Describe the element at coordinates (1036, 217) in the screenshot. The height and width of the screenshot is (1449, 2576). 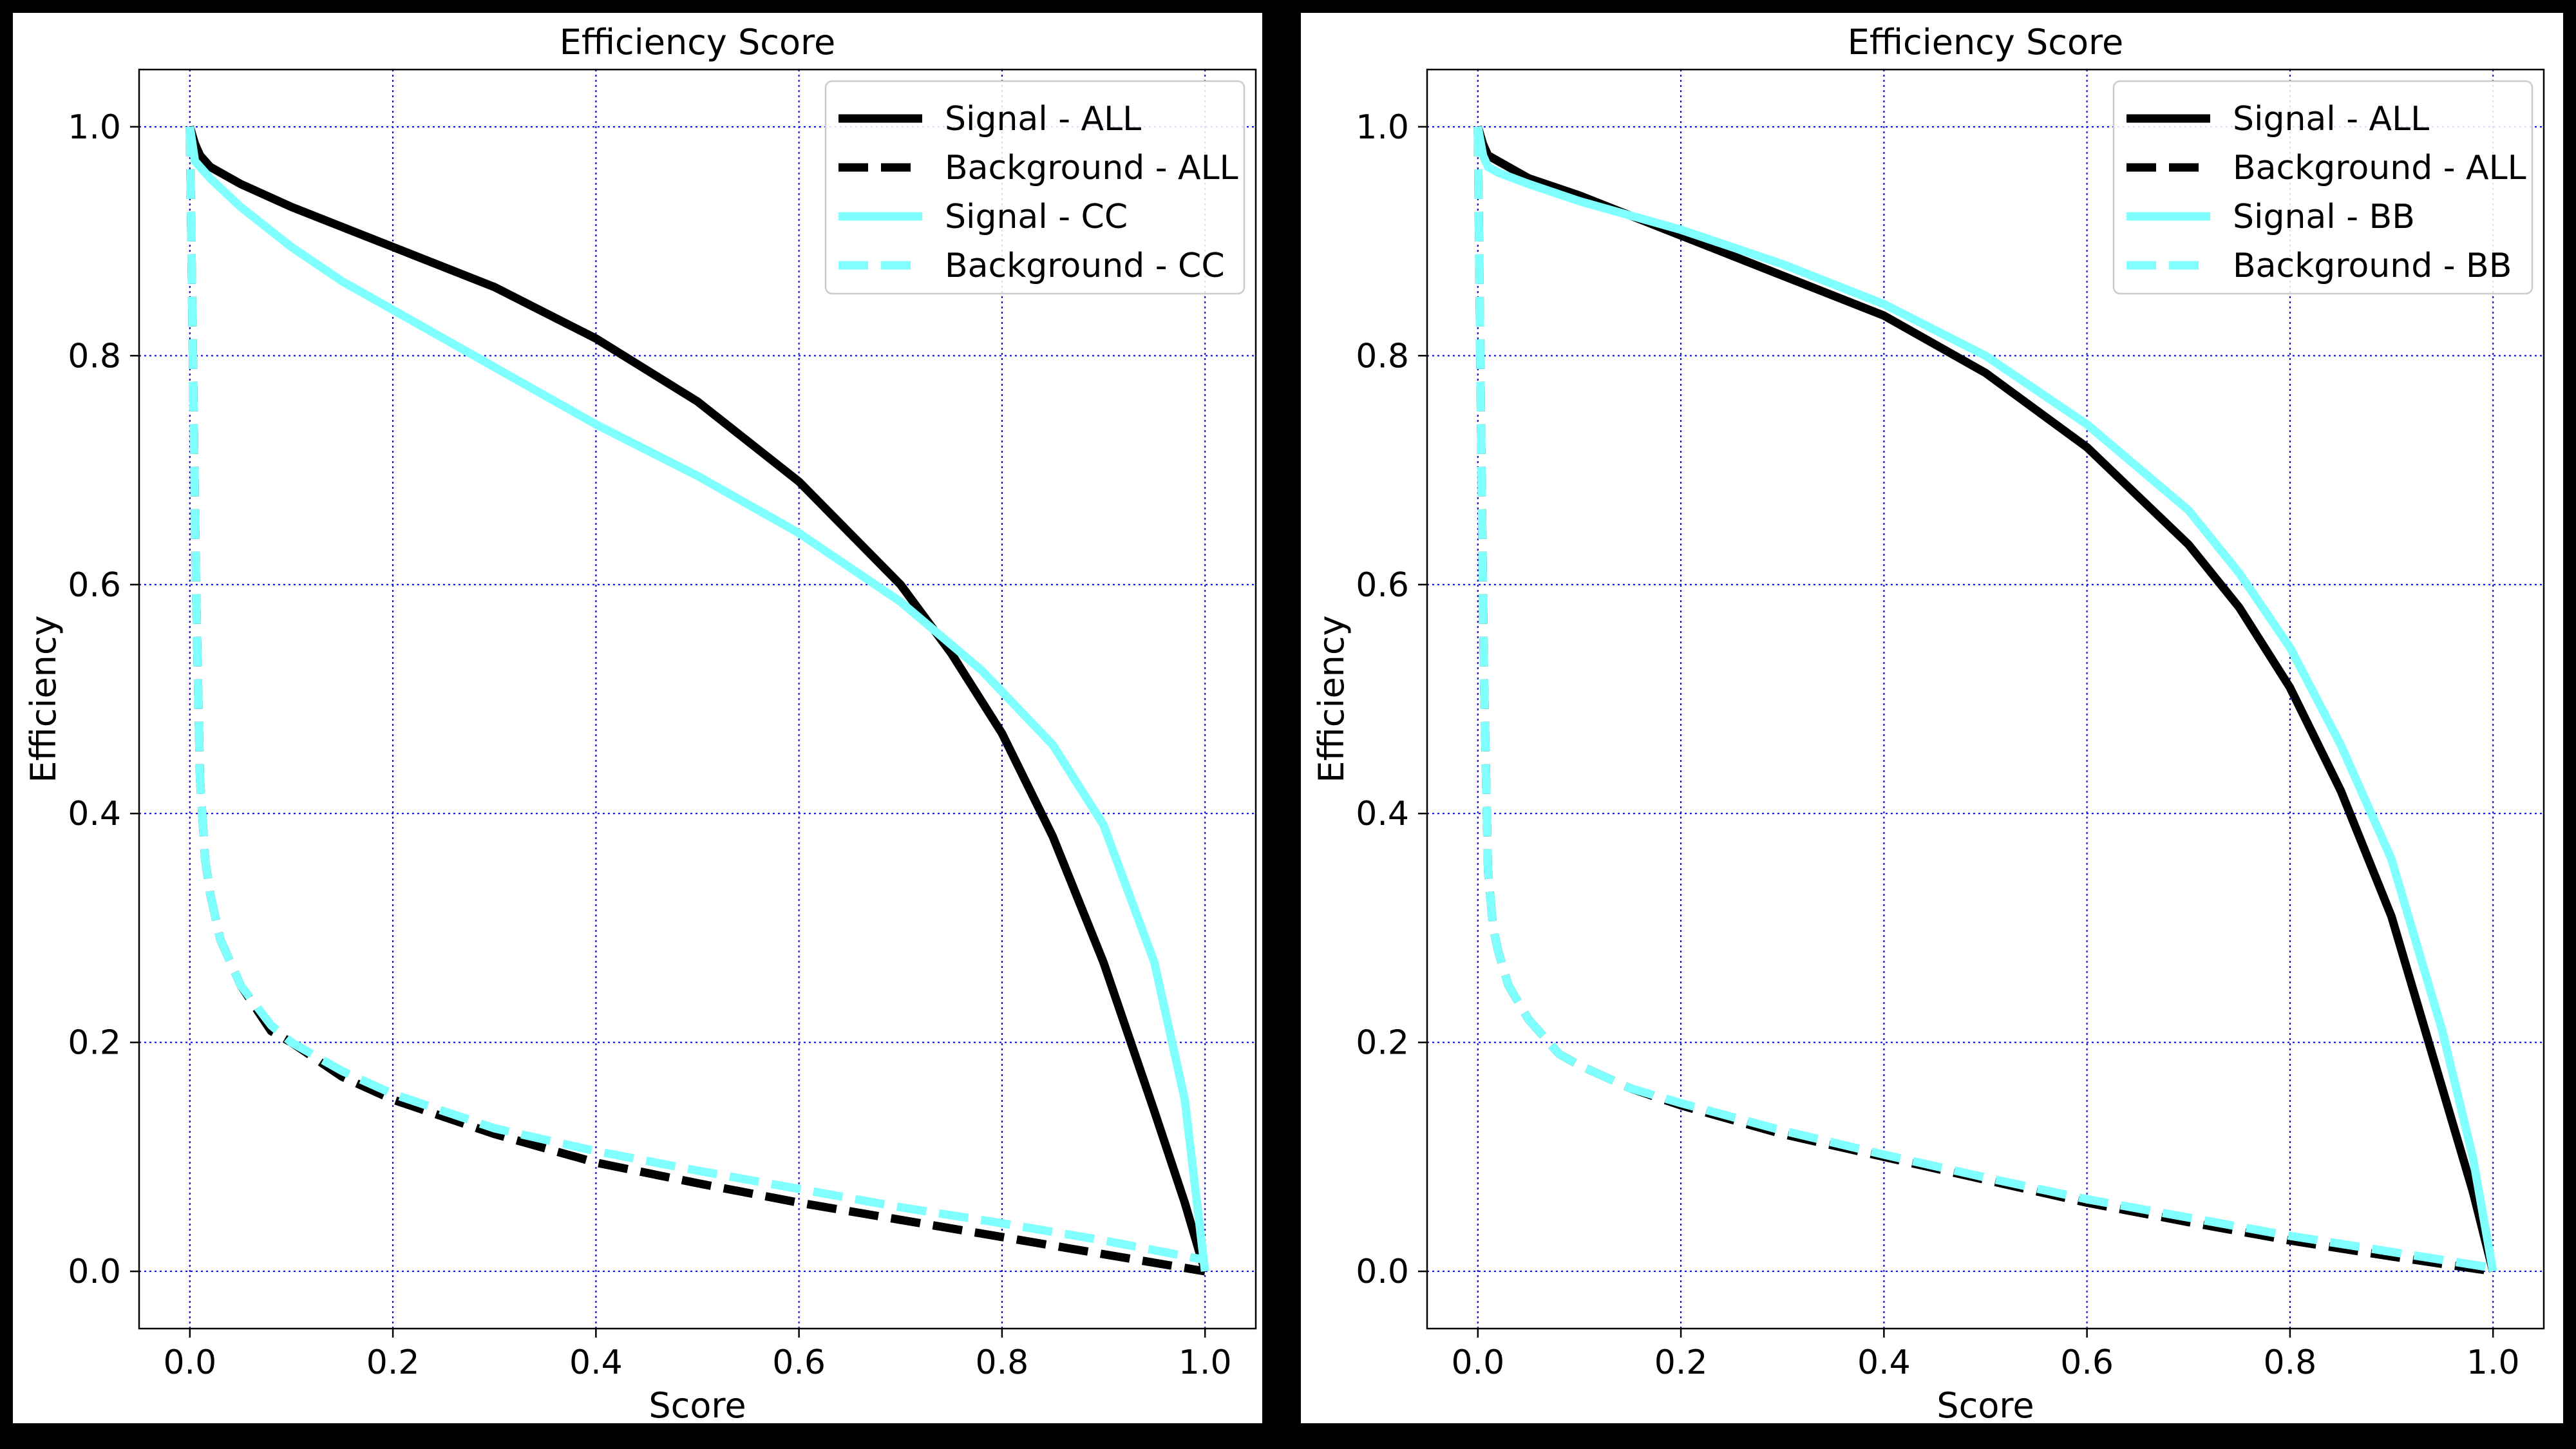
I see `legend-label: Signal - CC` at that location.